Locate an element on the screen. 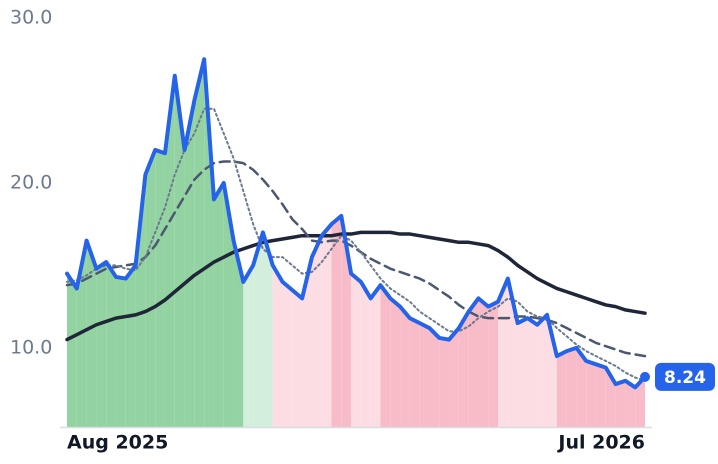 The width and height of the screenshot is (718, 464). y-tick-label: 20.0 is located at coordinates (31, 182).